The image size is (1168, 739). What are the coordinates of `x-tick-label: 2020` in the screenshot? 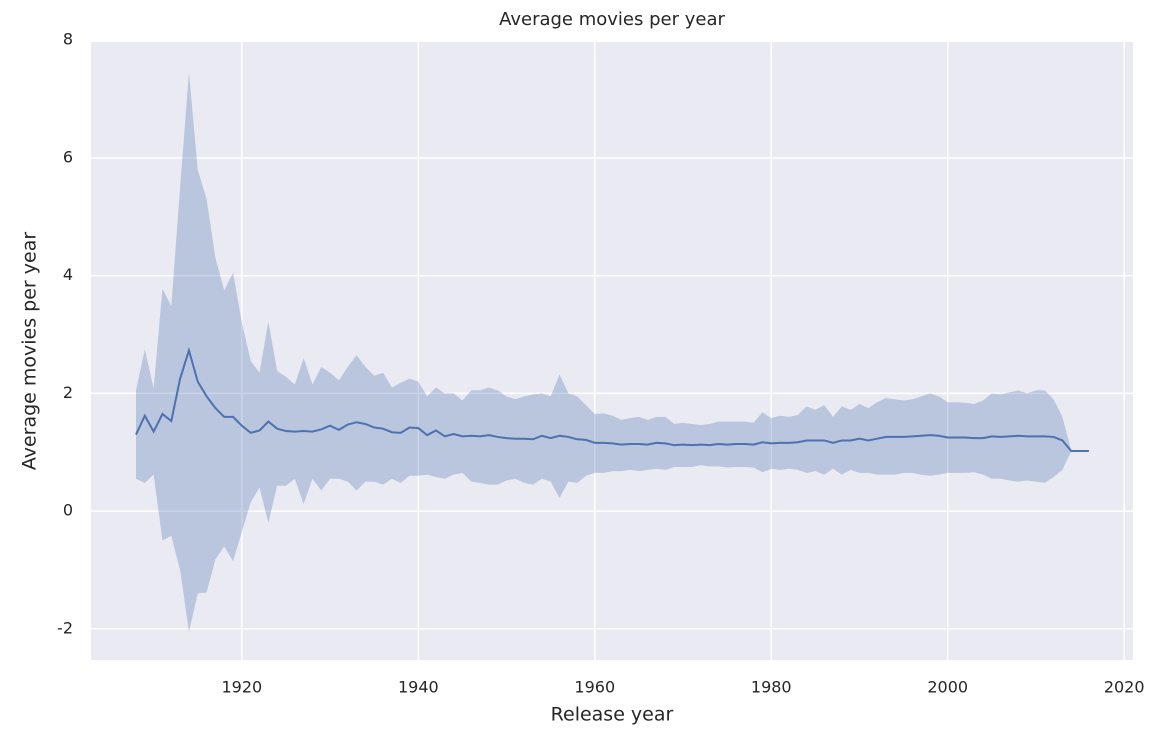 It's located at (1124, 687).